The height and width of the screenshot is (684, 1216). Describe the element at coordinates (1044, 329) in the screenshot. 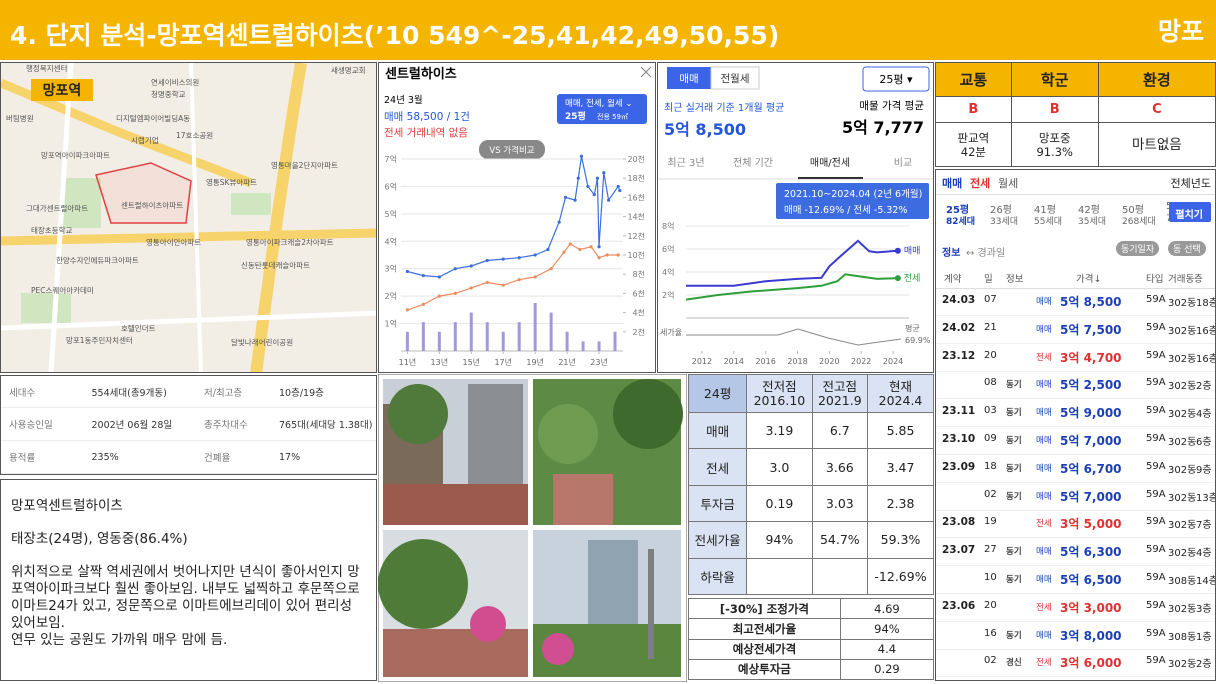

I see `deal-kind: 매매` at that location.